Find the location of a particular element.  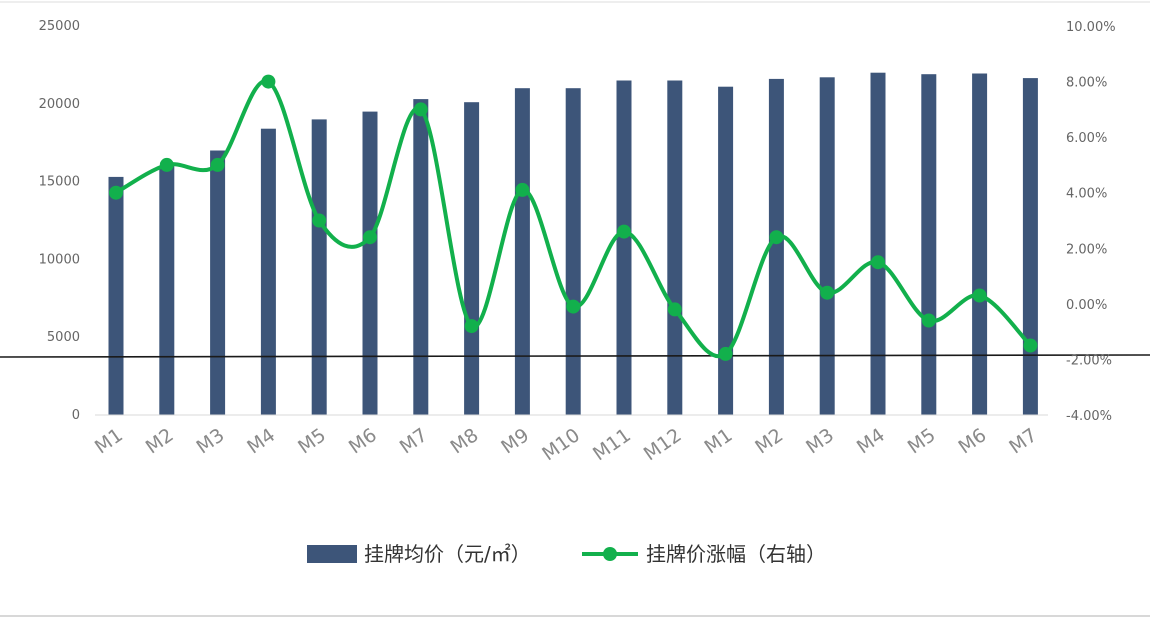

right-tick-label: 2.00% is located at coordinates (1086, 249).